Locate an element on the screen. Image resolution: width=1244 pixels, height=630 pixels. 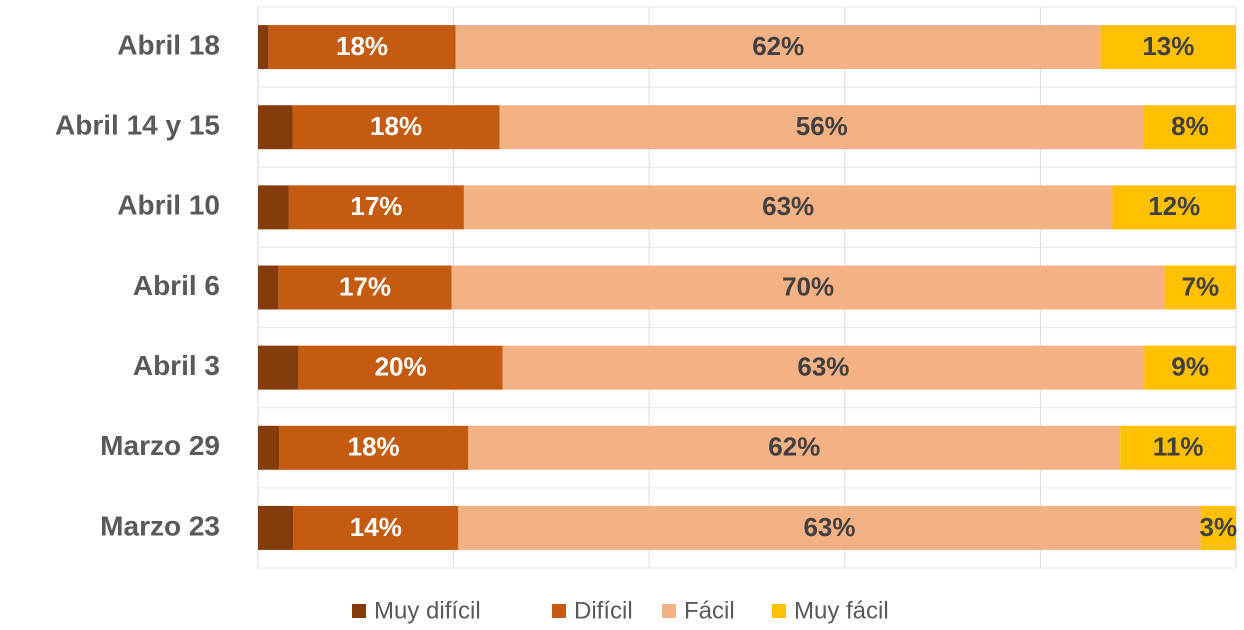
legend-label: Muy difícil is located at coordinates (427, 610).